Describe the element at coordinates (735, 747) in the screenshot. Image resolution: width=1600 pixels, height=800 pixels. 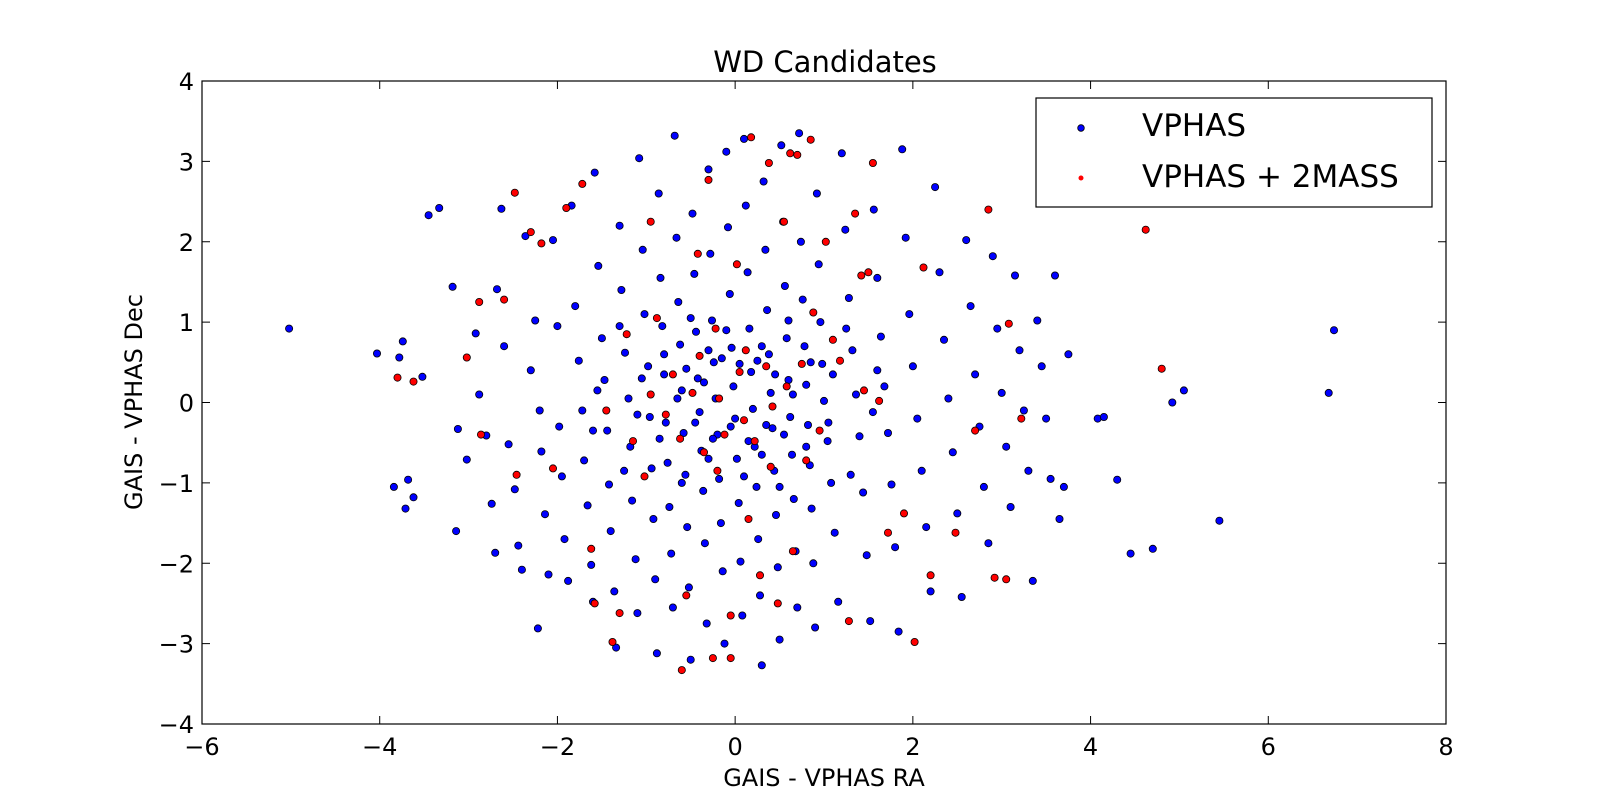
I see `x-tick-label: 0` at that location.